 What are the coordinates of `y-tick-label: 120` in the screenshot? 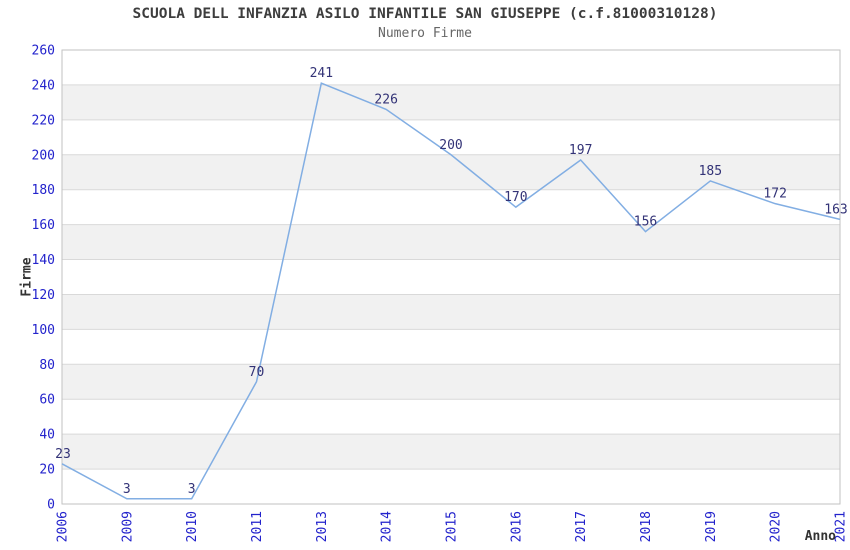 It's located at (43, 295).